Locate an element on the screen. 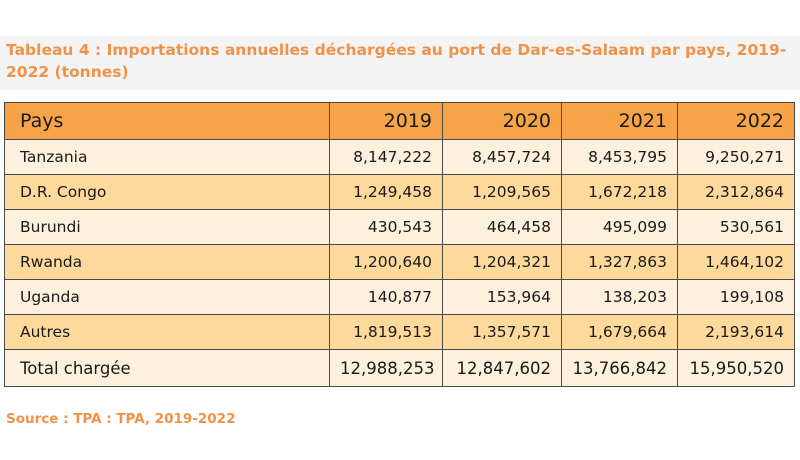  source-note: Source : TPA : TPA, 2019-2022 is located at coordinates (121, 419).